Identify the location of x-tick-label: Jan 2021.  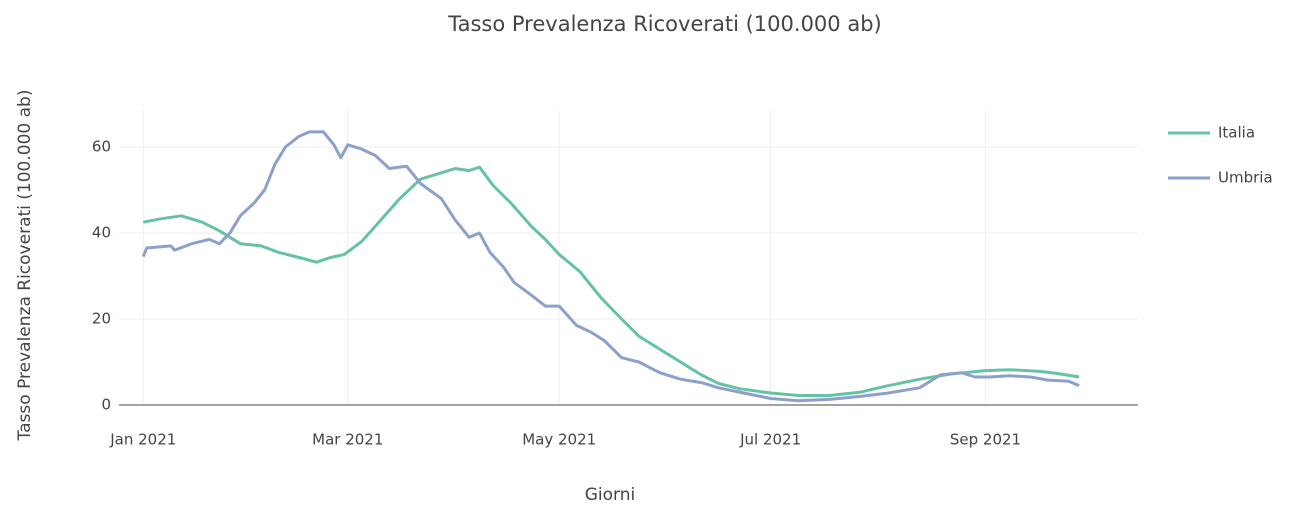
(142, 440).